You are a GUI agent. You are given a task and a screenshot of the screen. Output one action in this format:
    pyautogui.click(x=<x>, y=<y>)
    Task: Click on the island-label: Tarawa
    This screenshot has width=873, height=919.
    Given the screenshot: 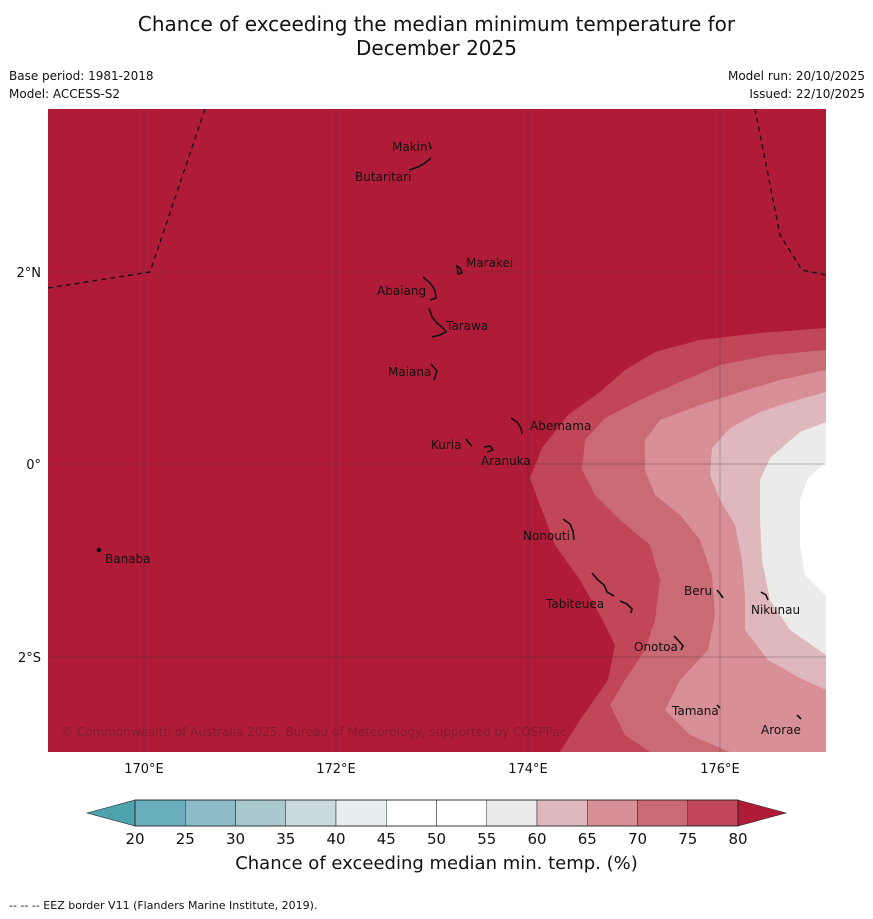 What is the action you would take?
    pyautogui.click(x=466, y=326)
    